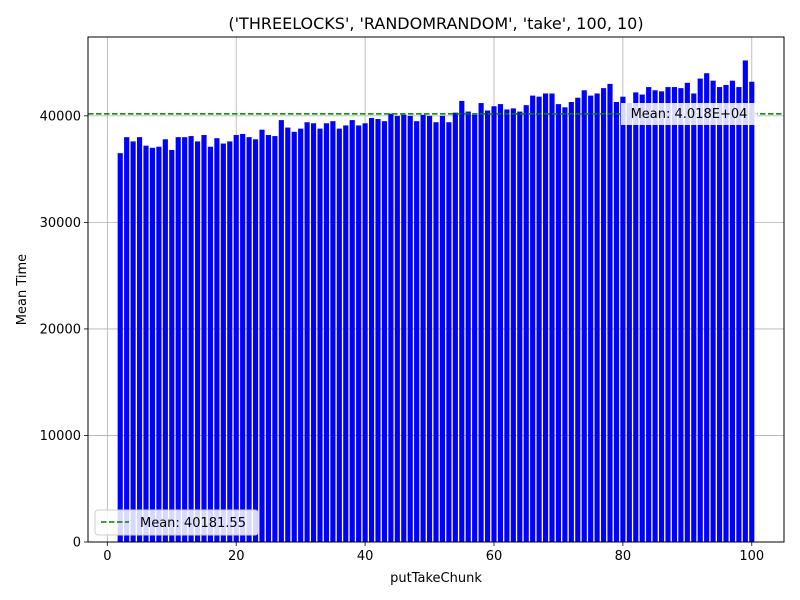 The height and width of the screenshot is (600, 800). I want to click on mean-annotation: Mean: 4.018E+04, so click(689, 114).